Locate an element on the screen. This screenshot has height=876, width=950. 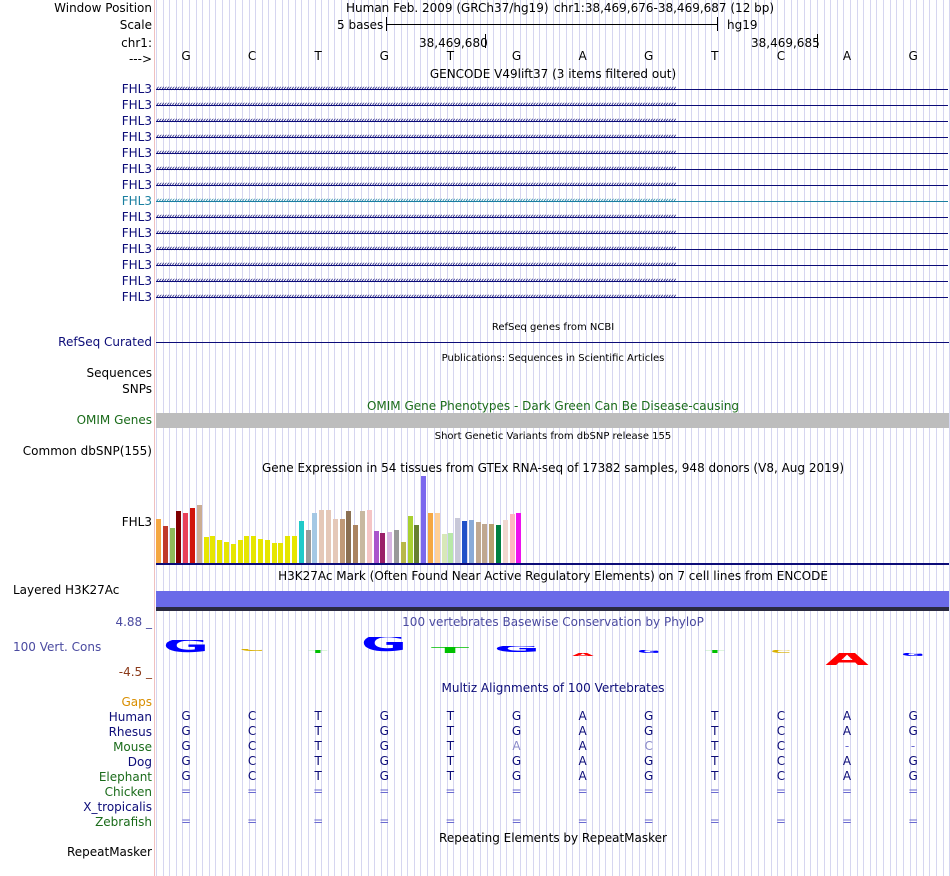
repeatmasker-label: RepeatMasker is located at coordinates (109, 852).